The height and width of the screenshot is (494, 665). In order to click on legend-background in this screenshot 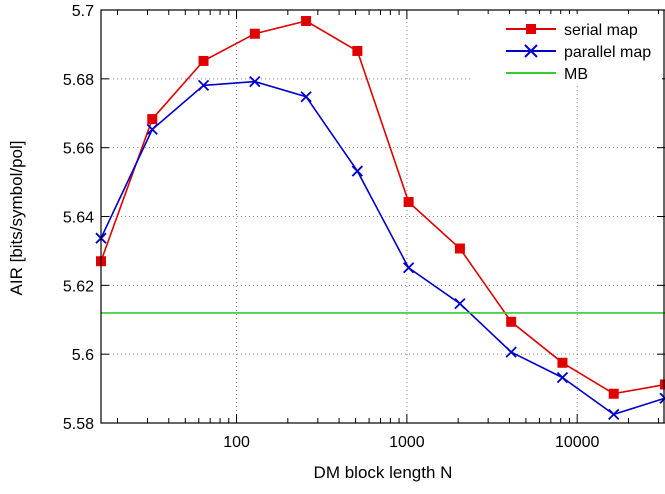, I will do `click(566, 50)`.